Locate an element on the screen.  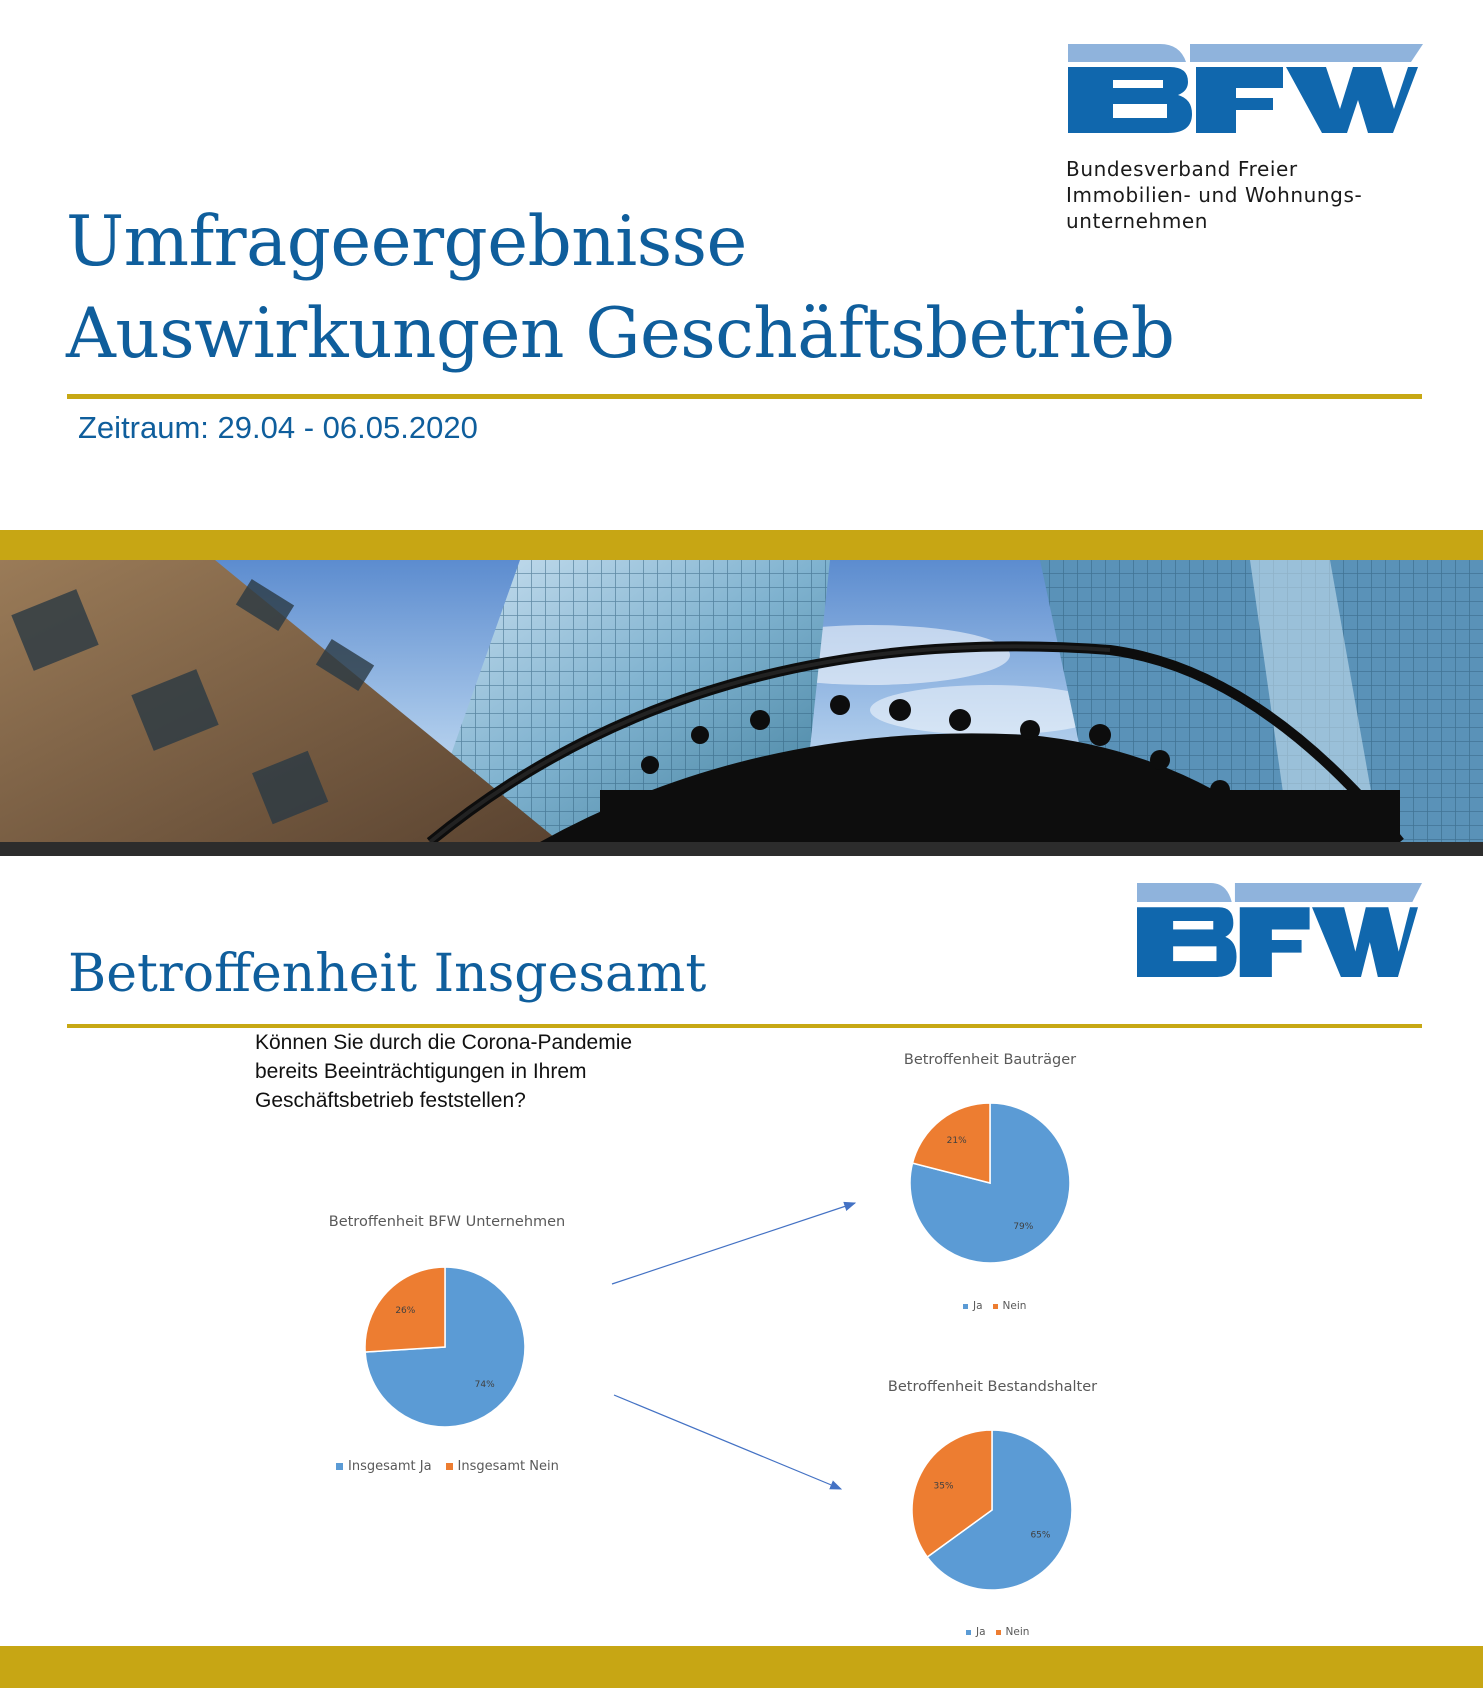
legend-label: Insgesamt Ja is located at coordinates (390, 1466).